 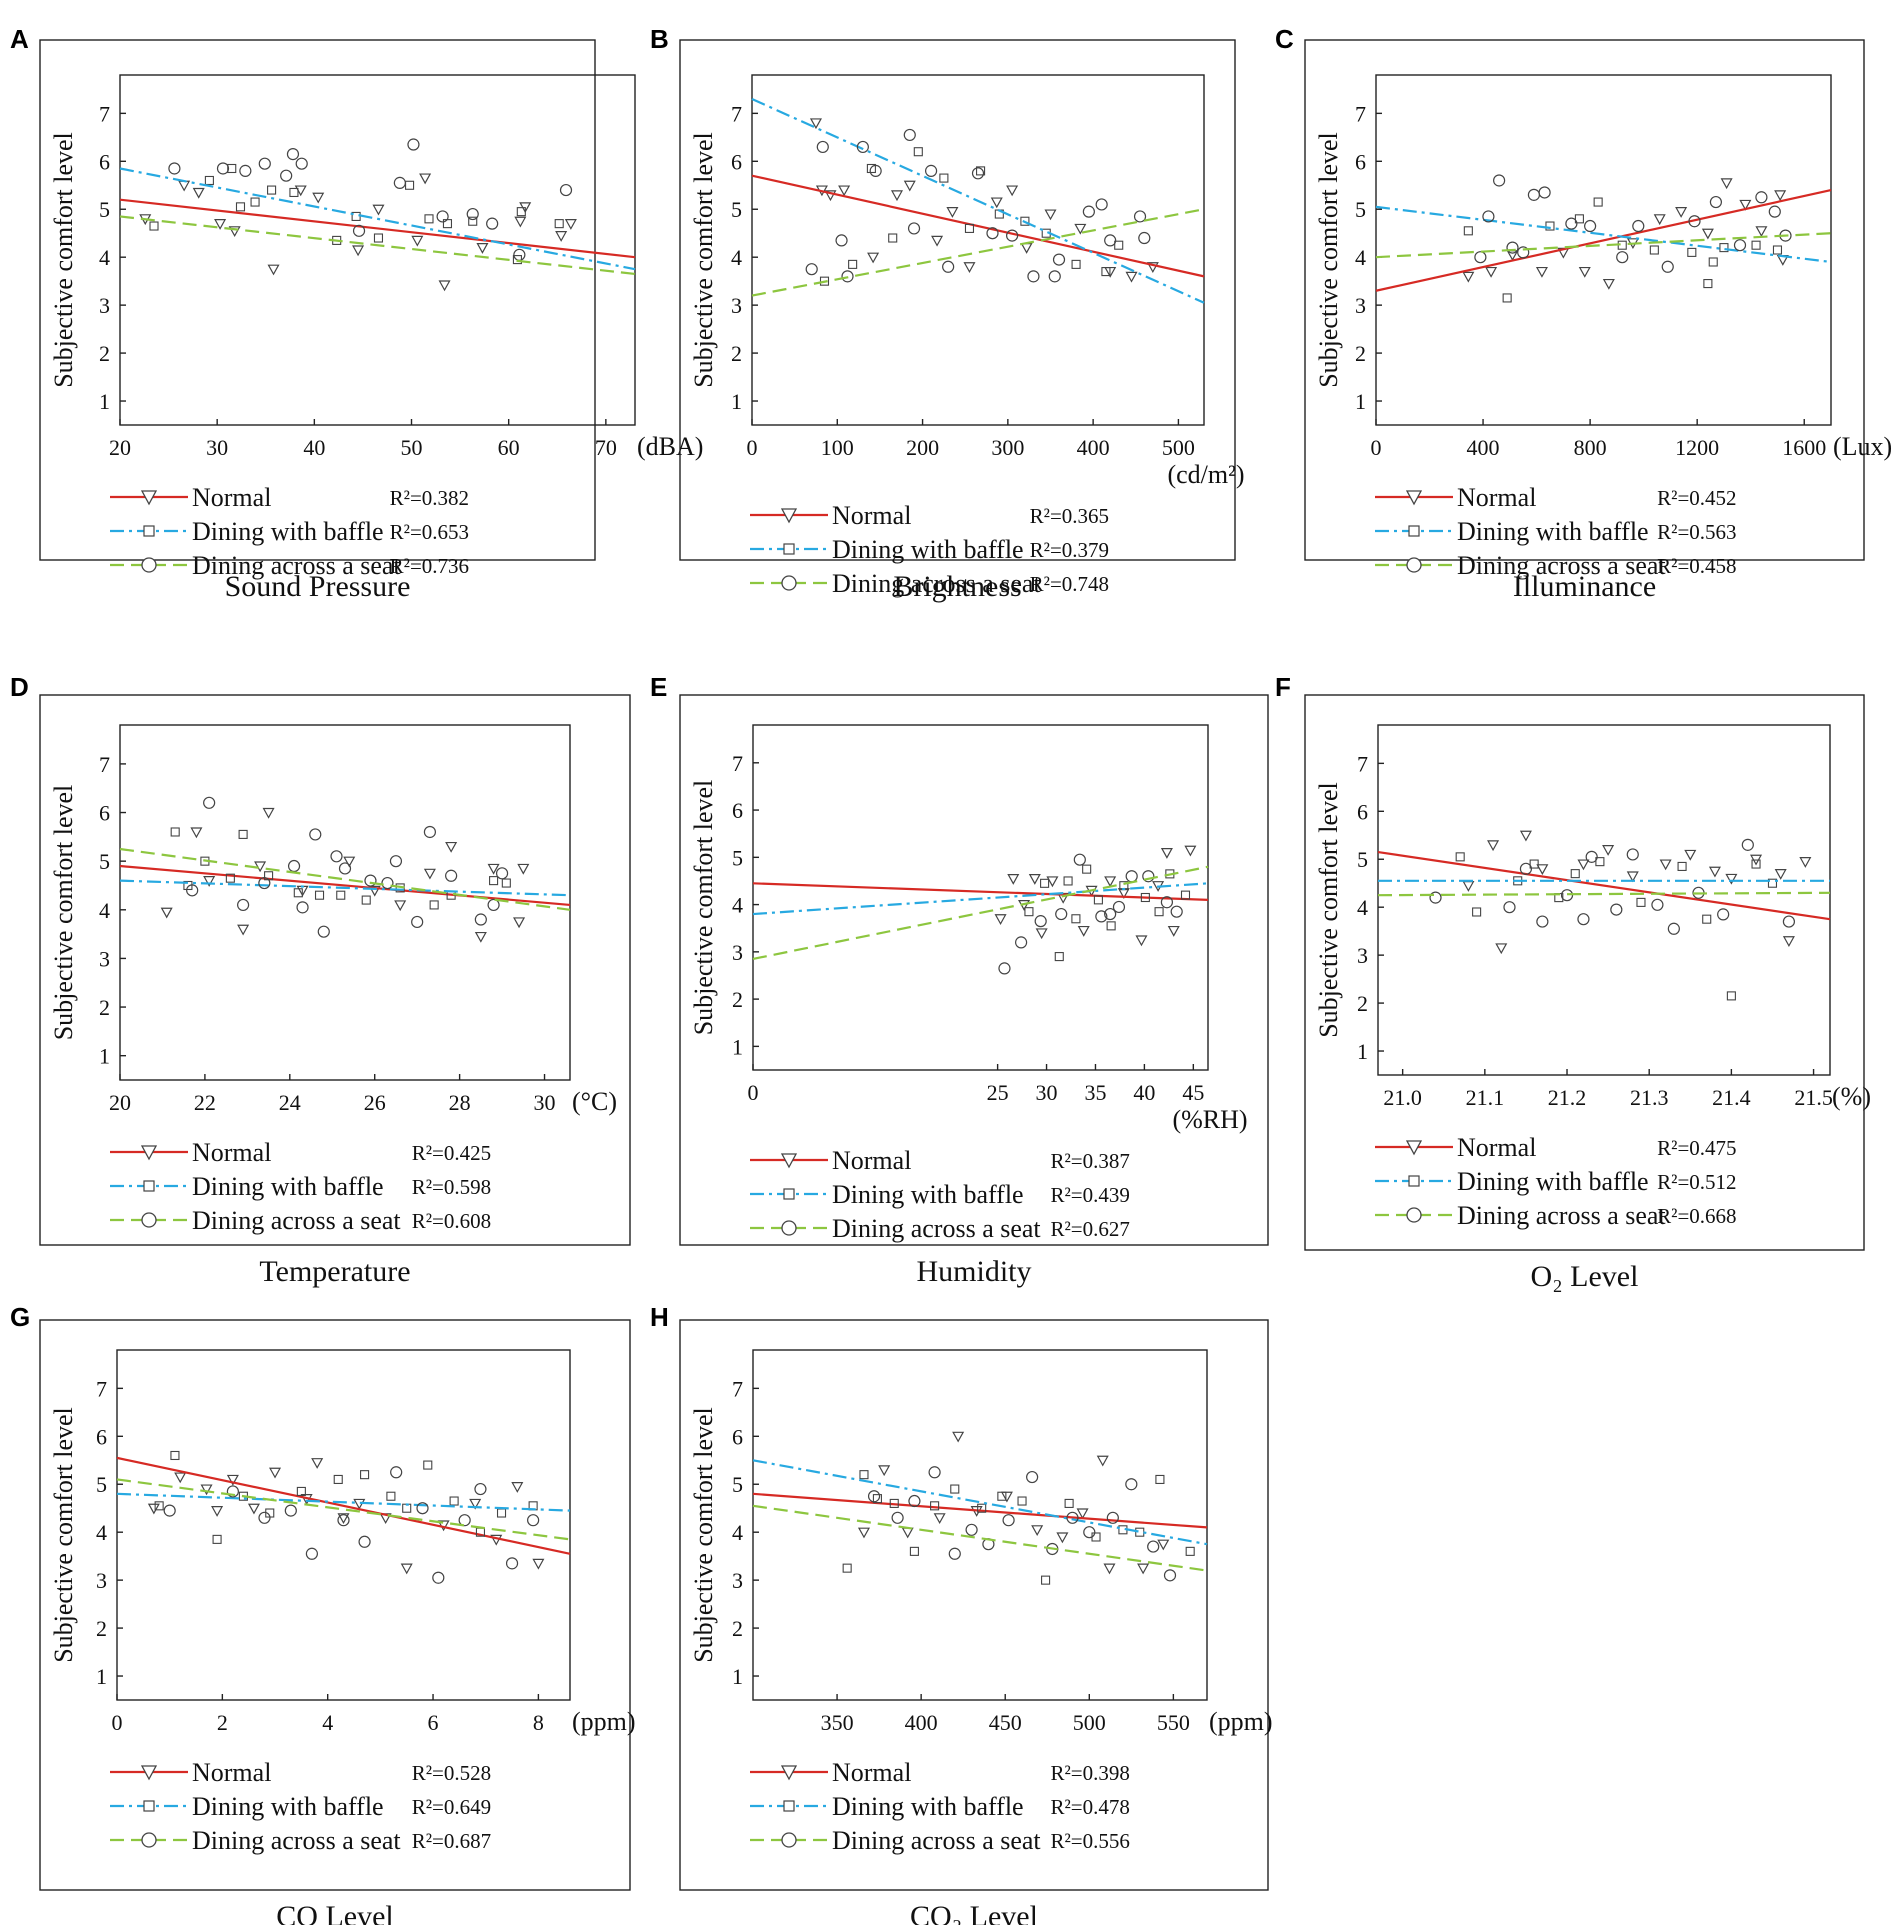 I want to click on x-tick-label: 200, so click(x=922, y=447).